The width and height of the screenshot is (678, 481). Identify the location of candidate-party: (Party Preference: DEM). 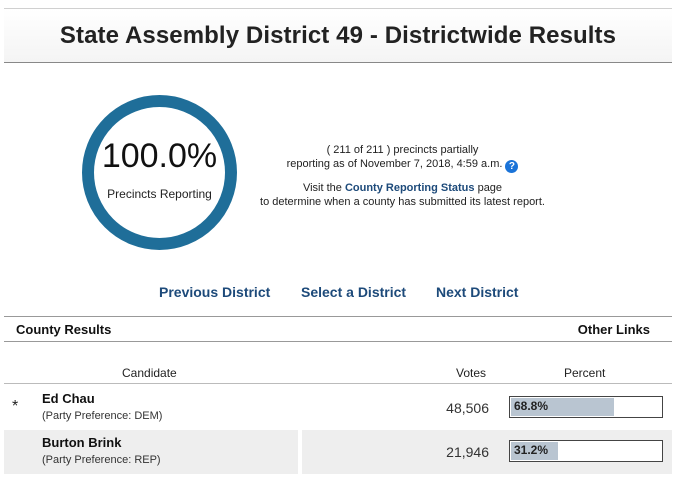
(102, 416).